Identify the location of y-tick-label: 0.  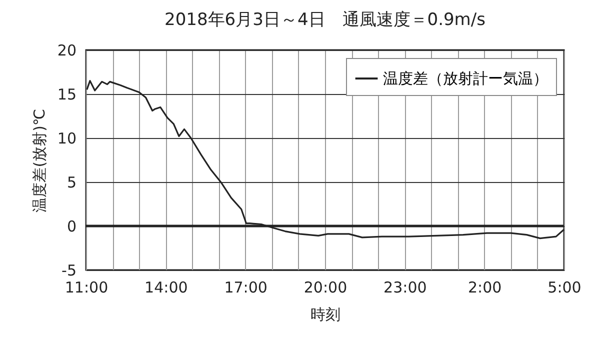
(71, 227).